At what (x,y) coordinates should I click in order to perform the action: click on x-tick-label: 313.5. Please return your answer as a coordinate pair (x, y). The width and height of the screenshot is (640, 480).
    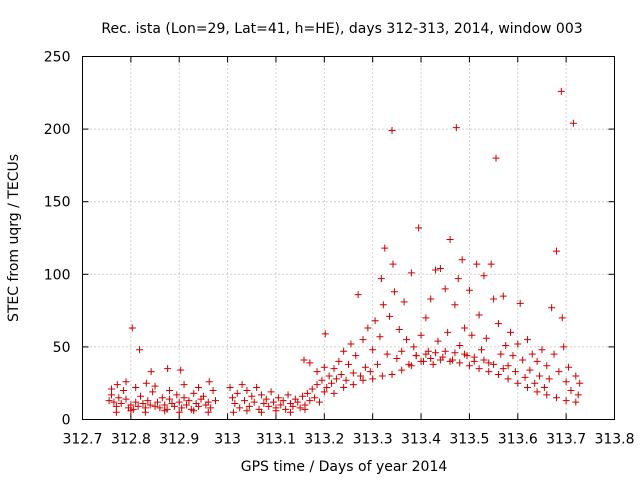
    Looking at the image, I should click on (469, 440).